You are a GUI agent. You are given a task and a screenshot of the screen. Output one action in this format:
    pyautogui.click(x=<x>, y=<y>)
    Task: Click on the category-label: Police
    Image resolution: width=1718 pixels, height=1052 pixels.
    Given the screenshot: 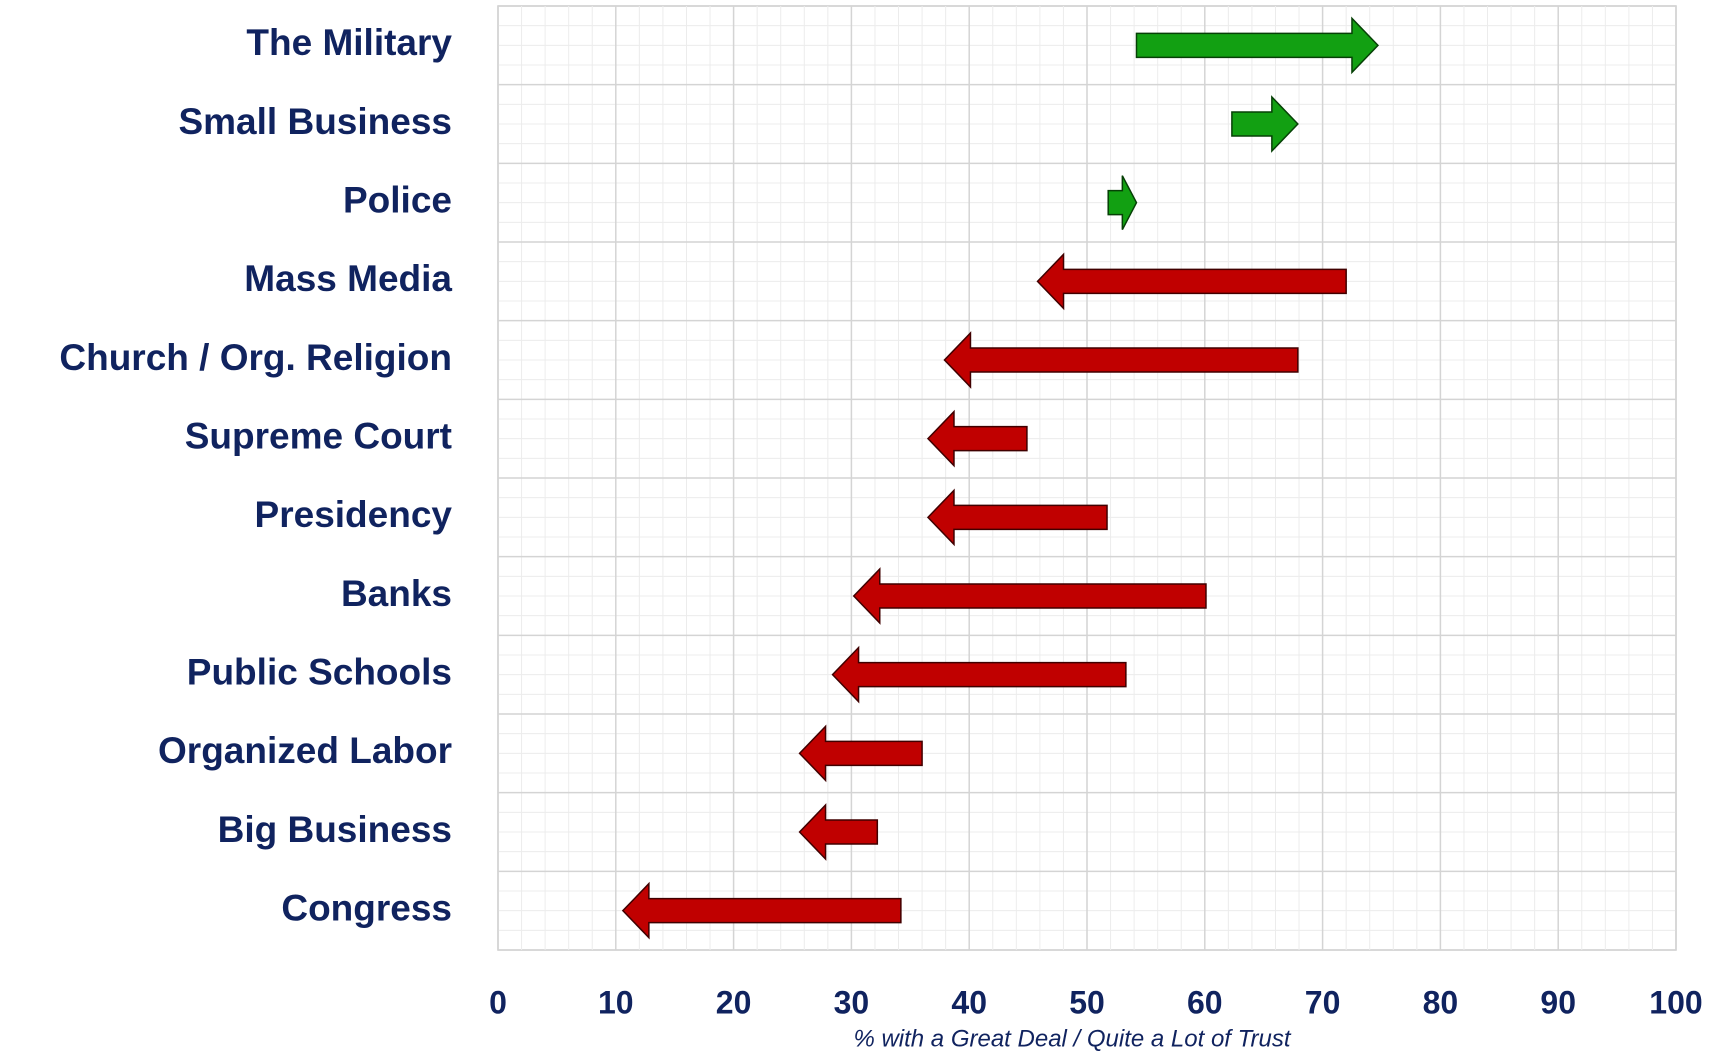 What is the action you would take?
    pyautogui.click(x=397, y=199)
    